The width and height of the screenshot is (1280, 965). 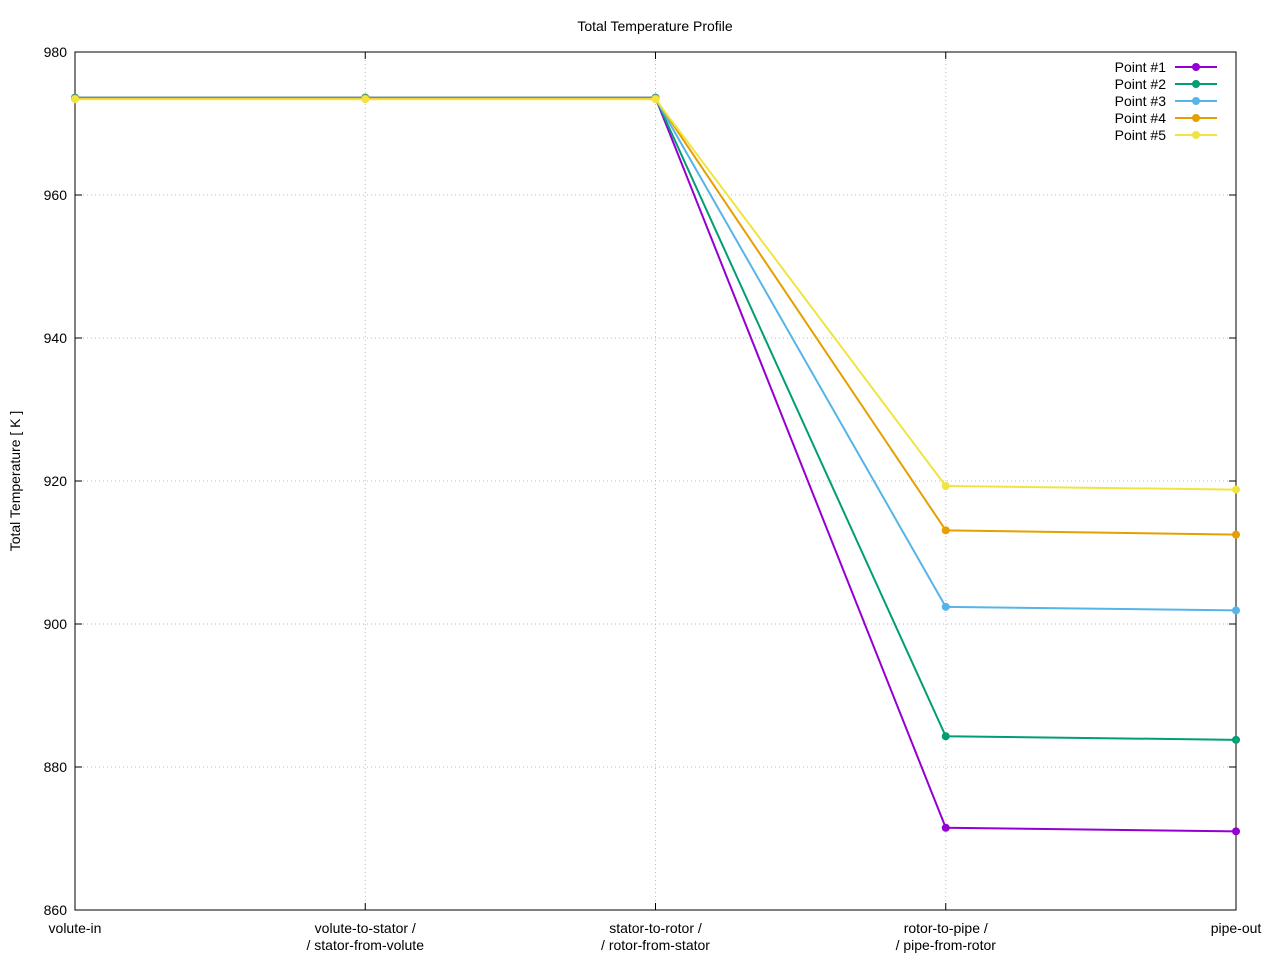 I want to click on x-tick-label: pipe-out, so click(x=1236, y=928).